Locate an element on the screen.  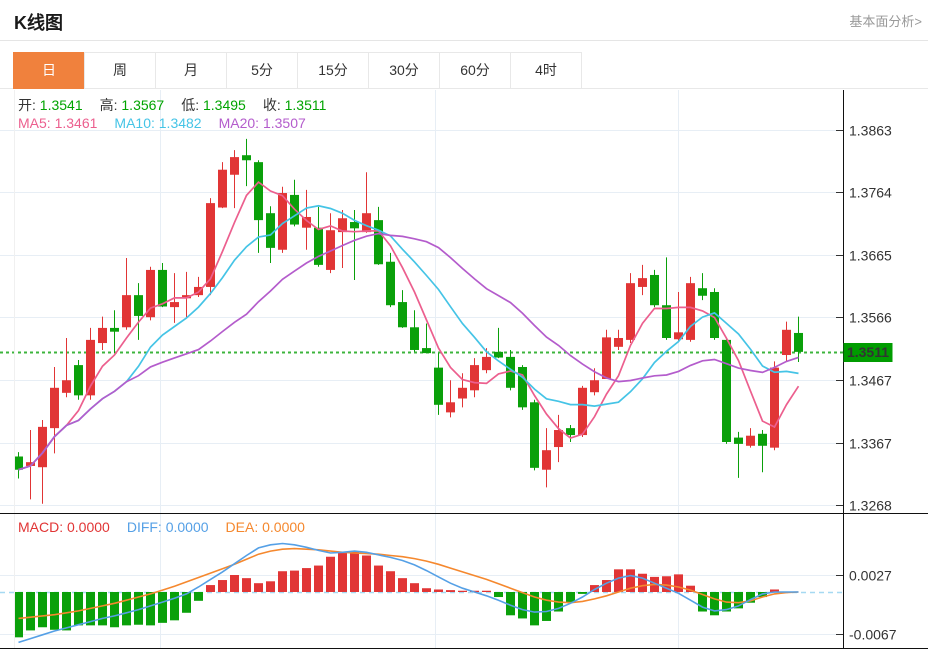
legend-ohlc-item-0: 开: 1.3541 is located at coordinates (50, 105).